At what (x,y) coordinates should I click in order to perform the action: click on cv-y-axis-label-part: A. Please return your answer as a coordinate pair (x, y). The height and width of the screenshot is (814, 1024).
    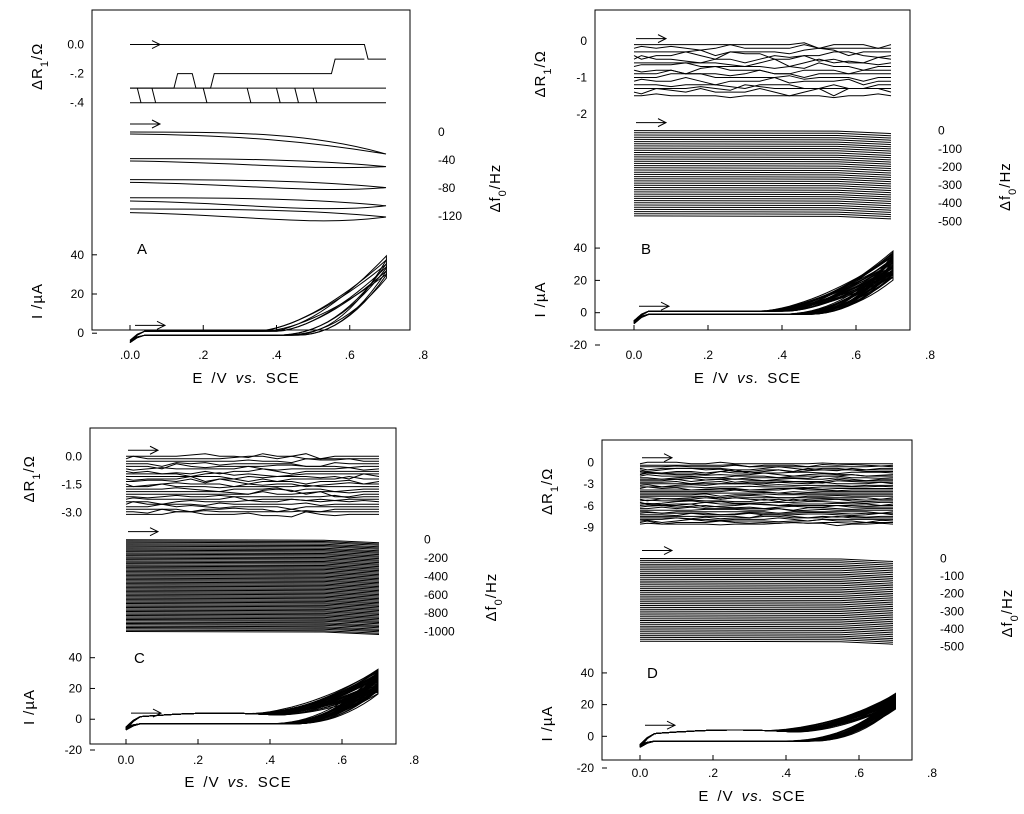
    Looking at the image, I should click on (547, 710).